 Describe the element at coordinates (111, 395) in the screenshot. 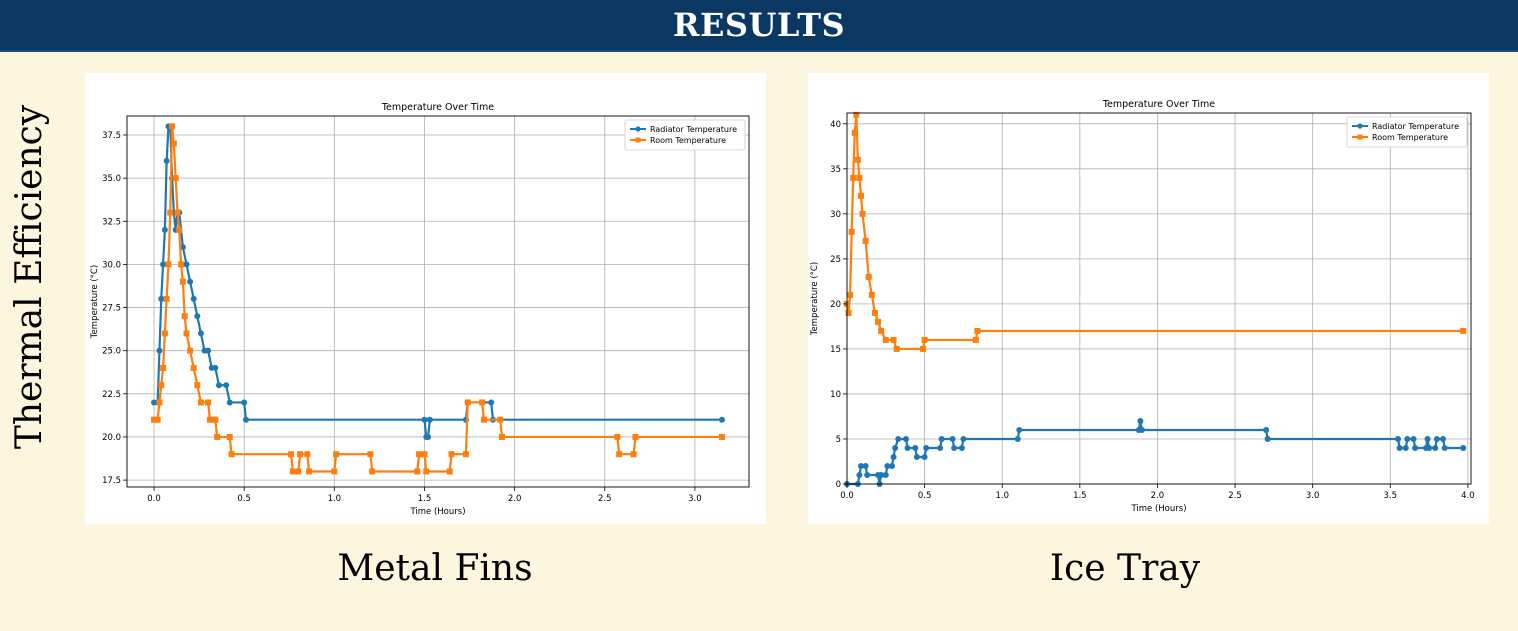

I see `y-tick-label: 22.5` at that location.